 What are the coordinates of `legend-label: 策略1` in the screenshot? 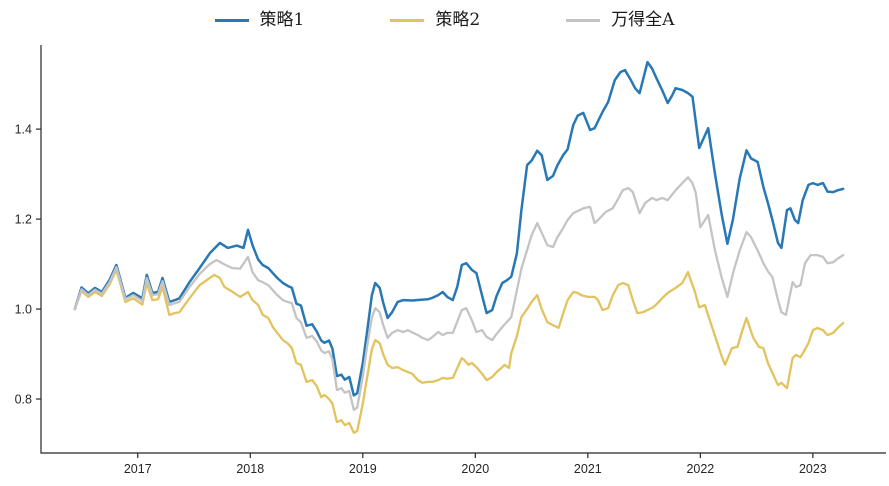 It's located at (282, 20).